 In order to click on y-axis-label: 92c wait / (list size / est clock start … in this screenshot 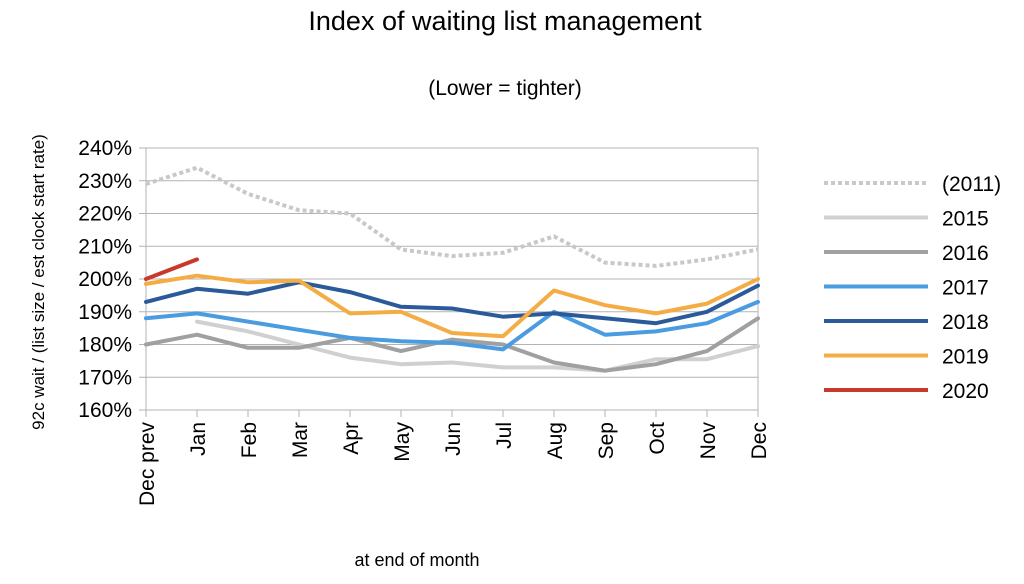, I will do `click(38, 282)`.